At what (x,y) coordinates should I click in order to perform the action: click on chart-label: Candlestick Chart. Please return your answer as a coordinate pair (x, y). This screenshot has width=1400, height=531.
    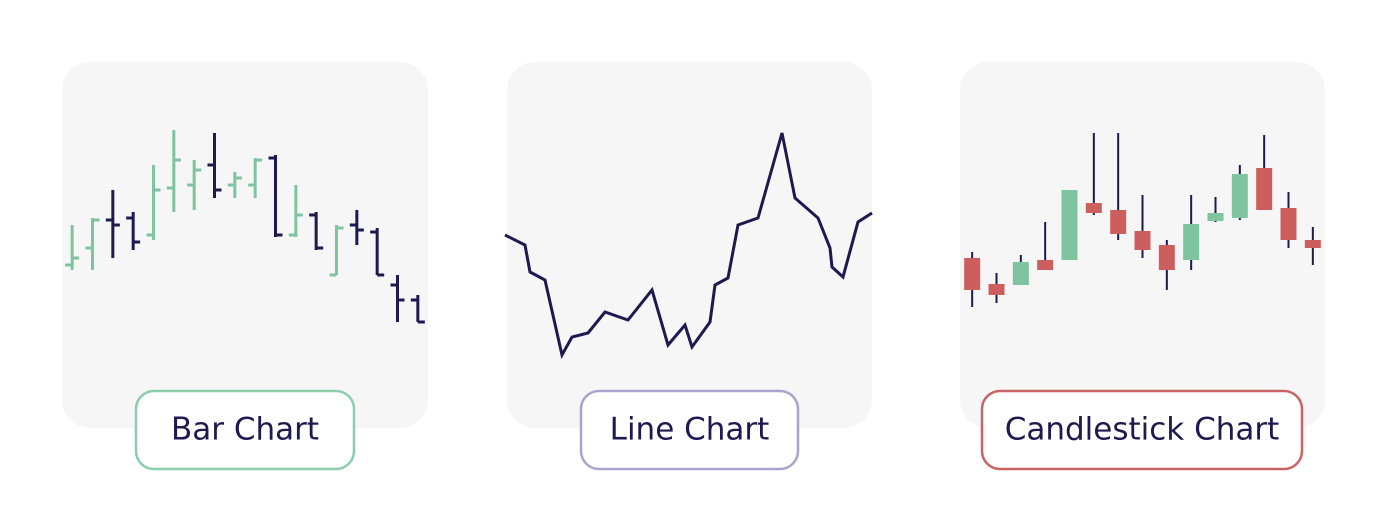
    Looking at the image, I should click on (1142, 430).